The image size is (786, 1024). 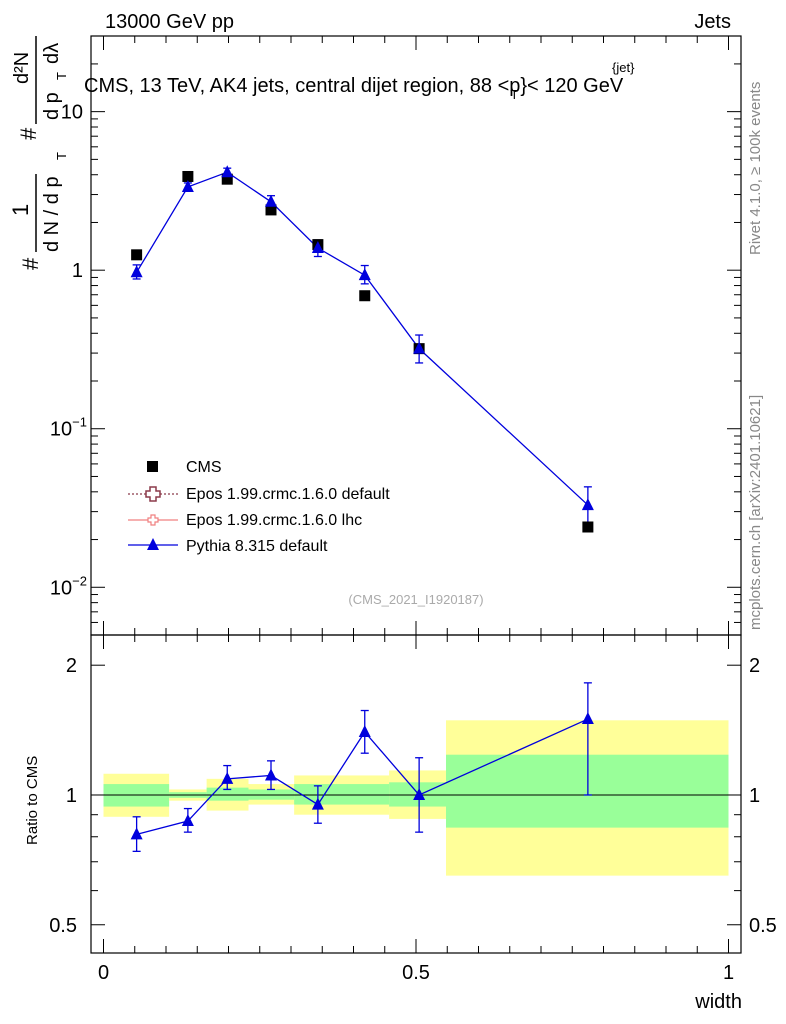 What do you see at coordinates (623, 67) in the screenshot?
I see `plot-title-sup: {jet}` at bounding box center [623, 67].